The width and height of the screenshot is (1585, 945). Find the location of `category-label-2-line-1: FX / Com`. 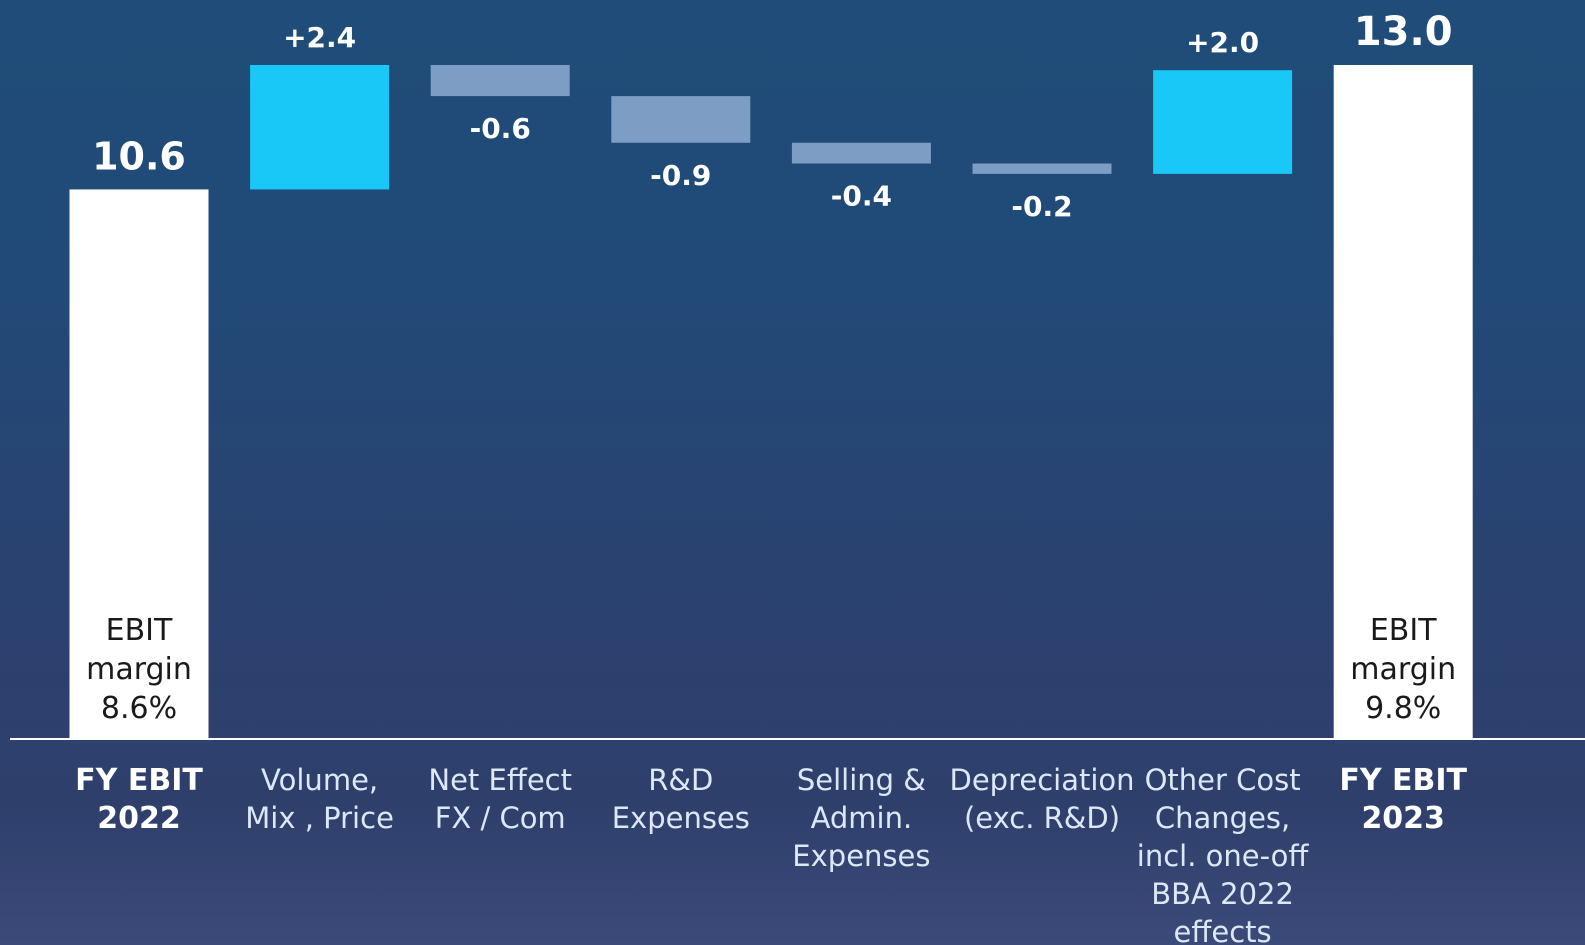

category-label-2-line-1: FX / Com is located at coordinates (500, 818).